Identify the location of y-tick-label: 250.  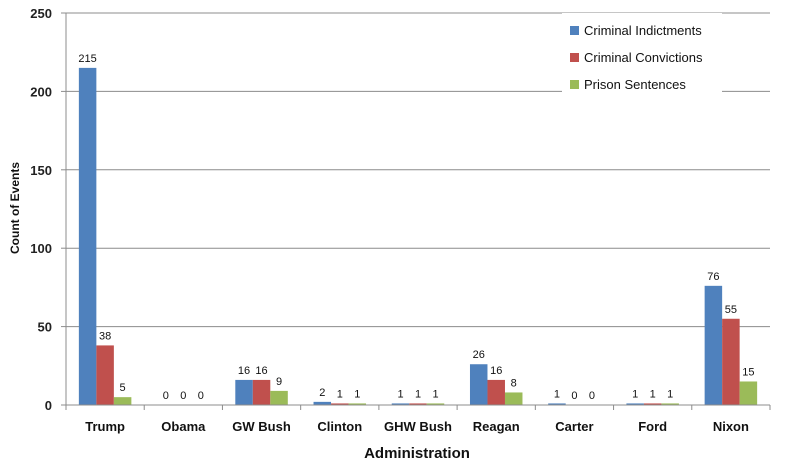
(41, 13).